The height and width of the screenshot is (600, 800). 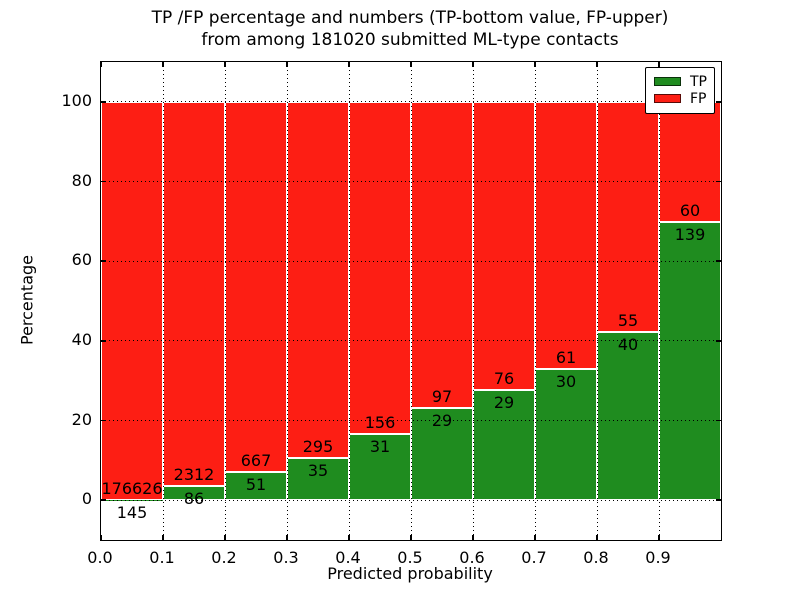 What do you see at coordinates (287, 64) in the screenshot?
I see `x-tick-top-0.3` at bounding box center [287, 64].